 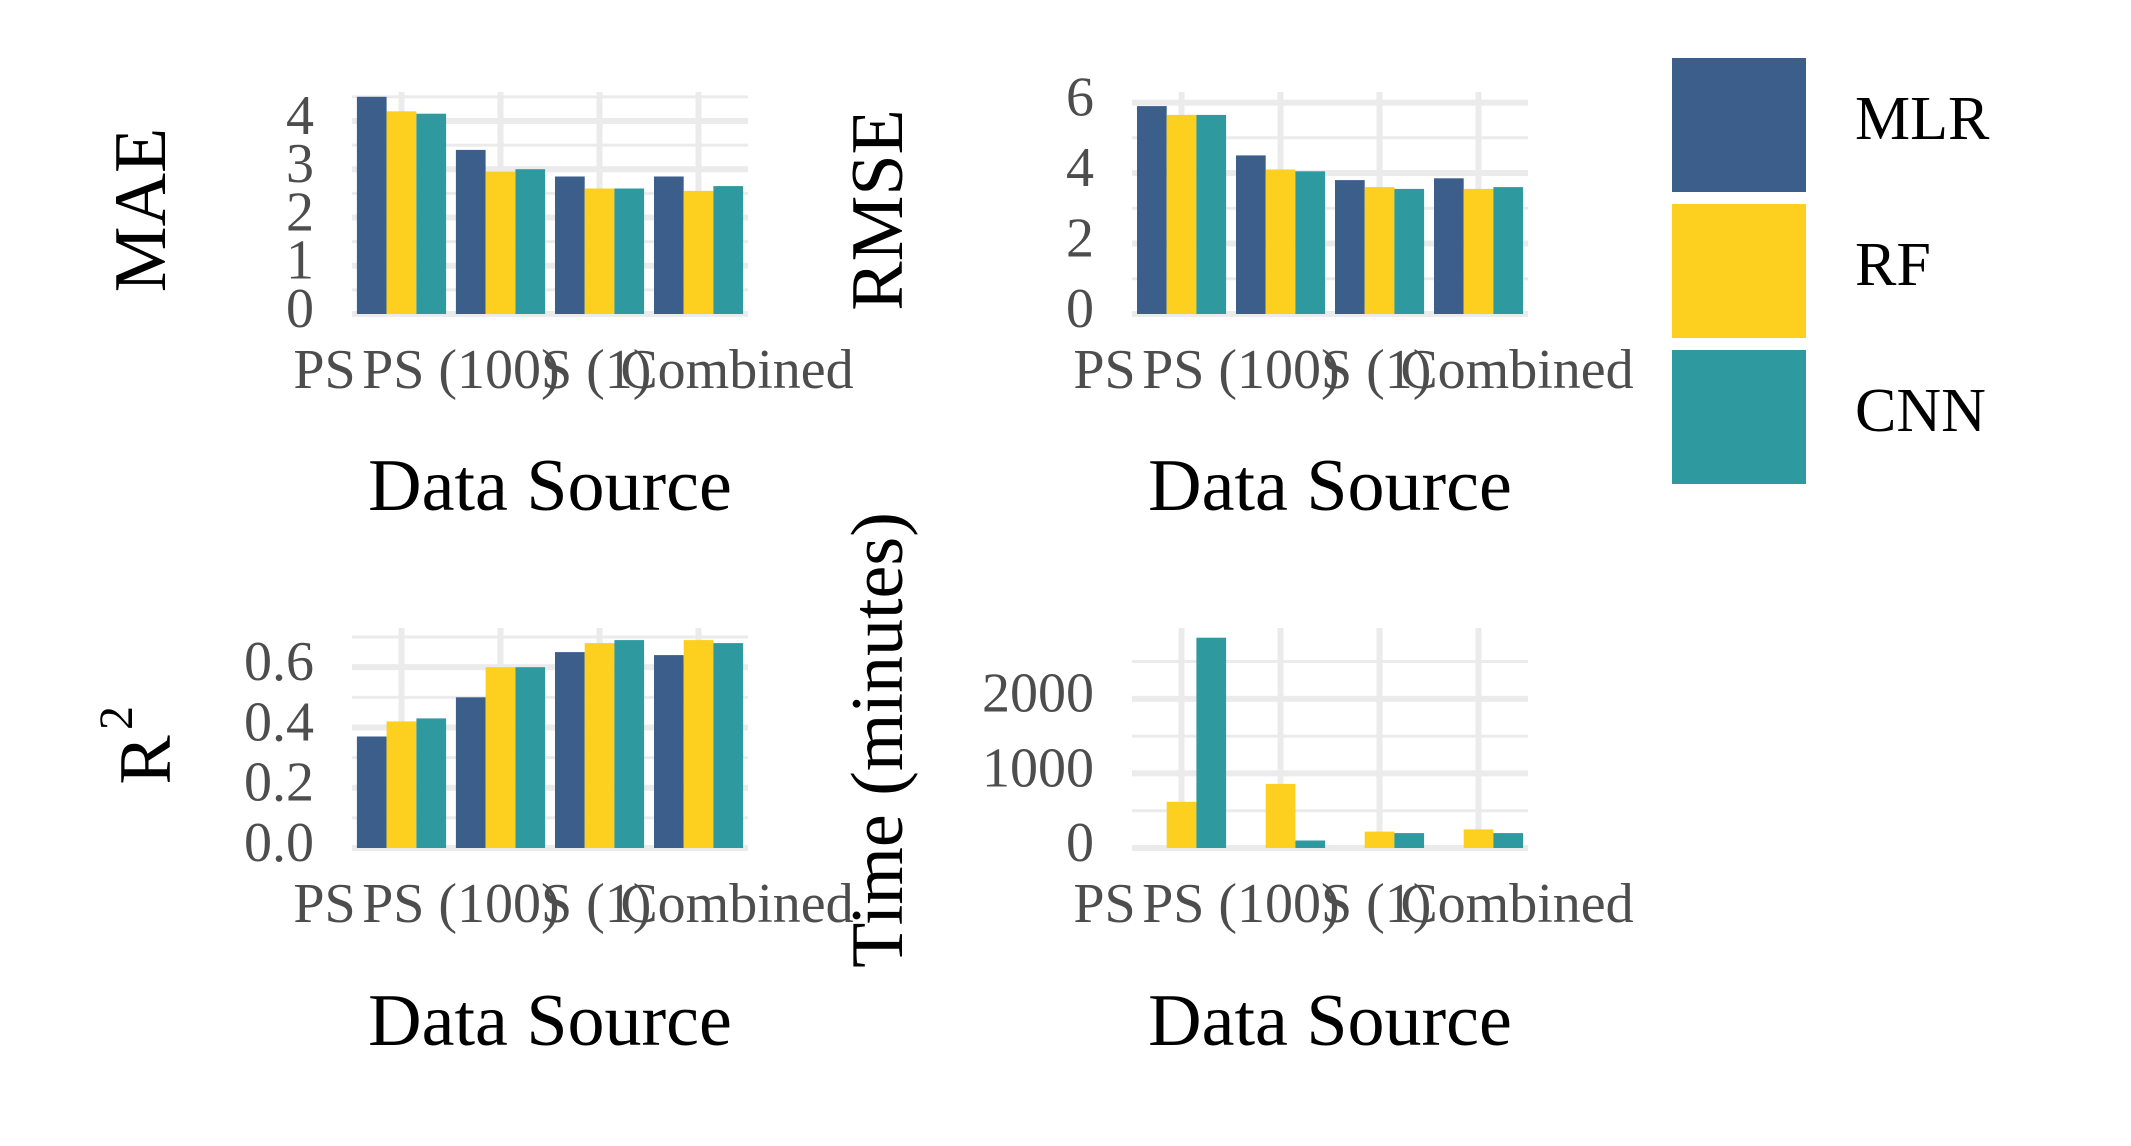 What do you see at coordinates (596, 370) in the screenshot?
I see `mae-x-tick-2: S (1)` at bounding box center [596, 370].